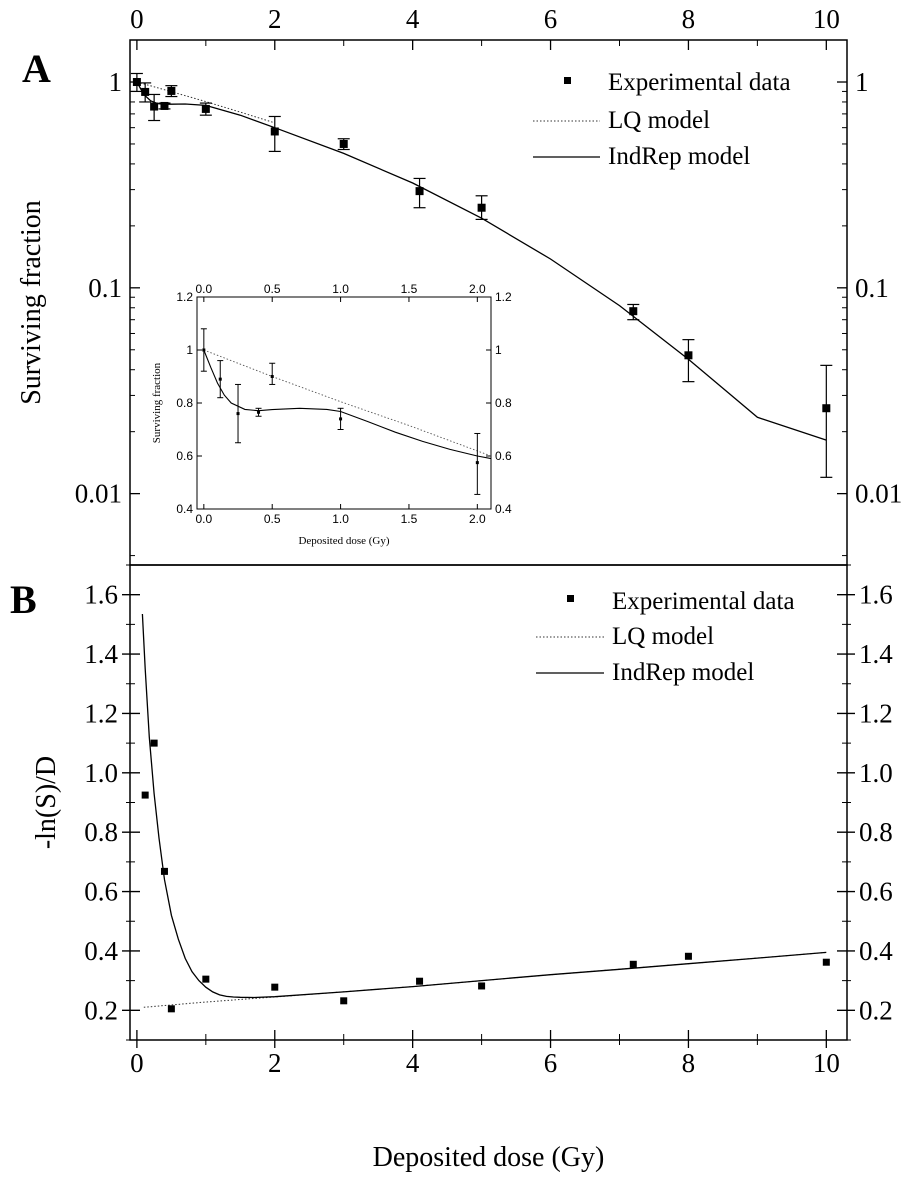 This screenshot has width=919, height=1198. Describe the element at coordinates (101, 1010) in the screenshot. I see `panel-b-y-tick-label: 0.2` at that location.